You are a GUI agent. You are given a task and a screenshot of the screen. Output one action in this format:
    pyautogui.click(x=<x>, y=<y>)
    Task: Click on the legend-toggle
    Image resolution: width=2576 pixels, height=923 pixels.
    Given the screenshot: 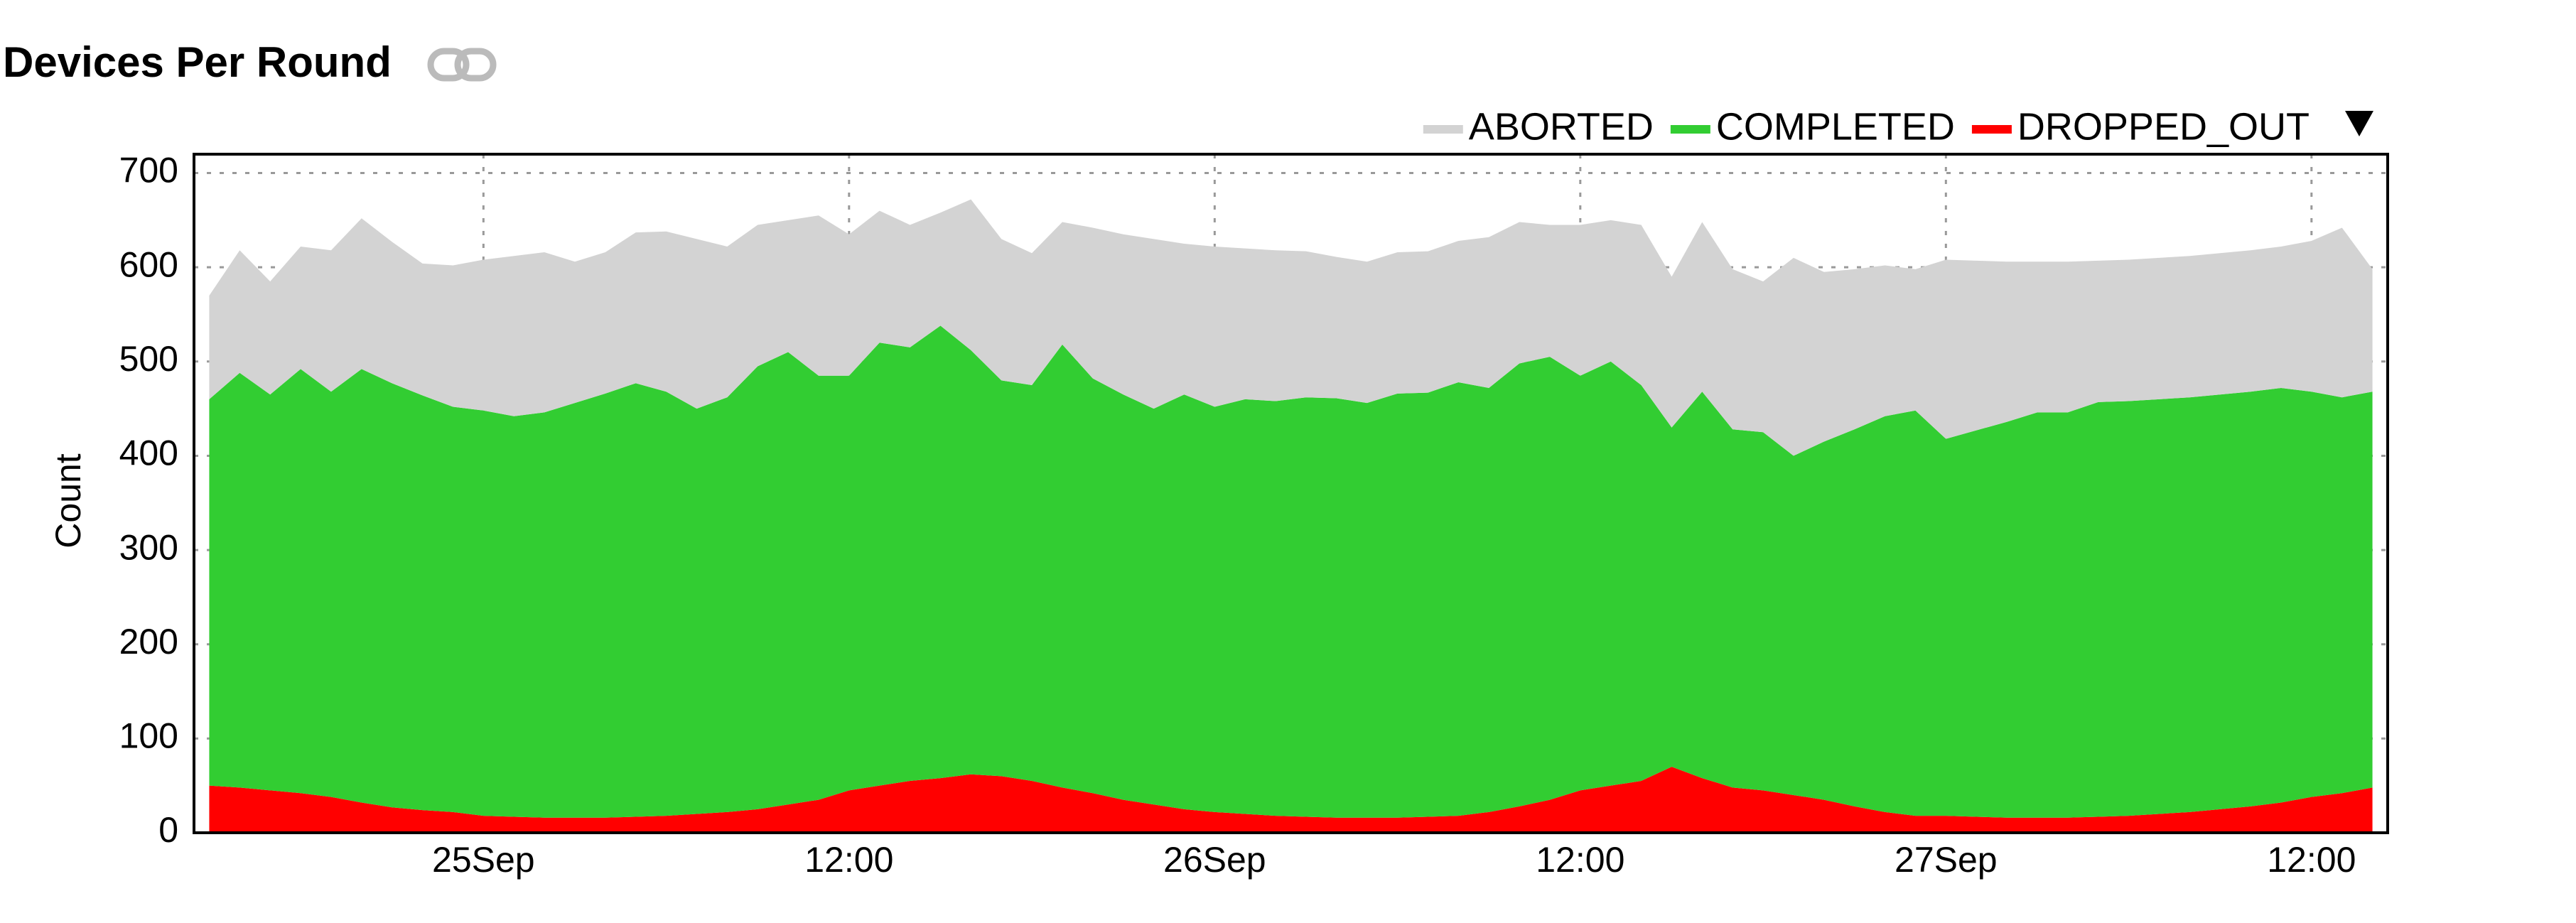 What is the action you would take?
    pyautogui.click(x=2359, y=123)
    